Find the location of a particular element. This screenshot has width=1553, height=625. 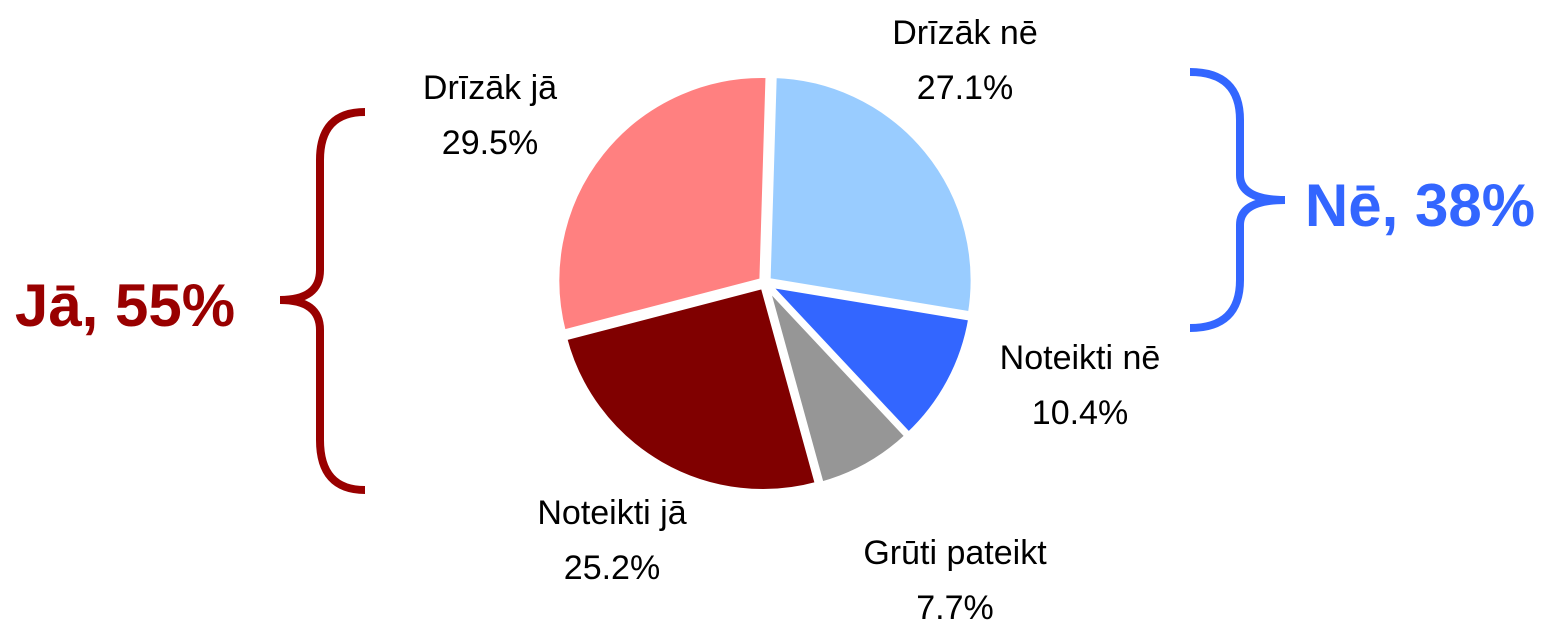

slice-label: Drīzāk nē is located at coordinates (965, 33).